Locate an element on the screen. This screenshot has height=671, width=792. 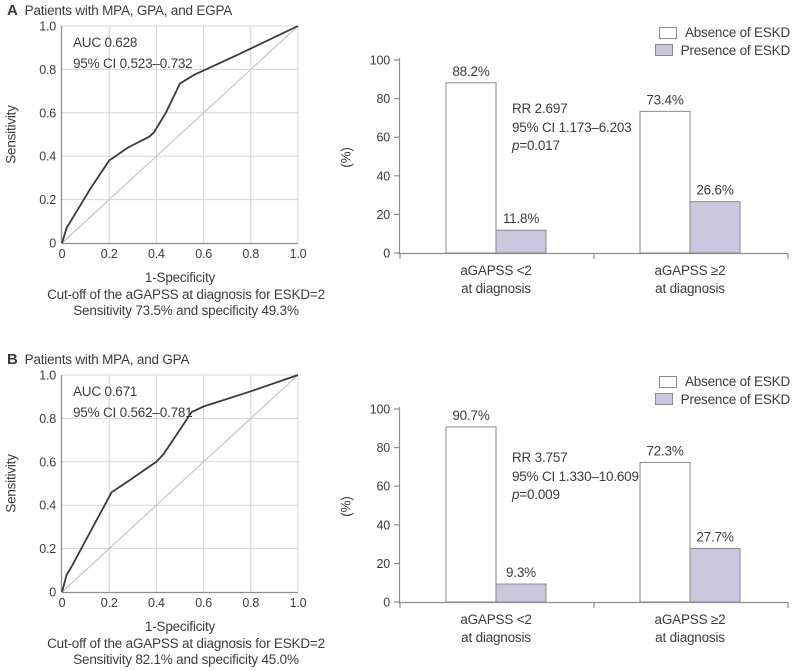
p-value: p=0.009 is located at coordinates (536, 494).